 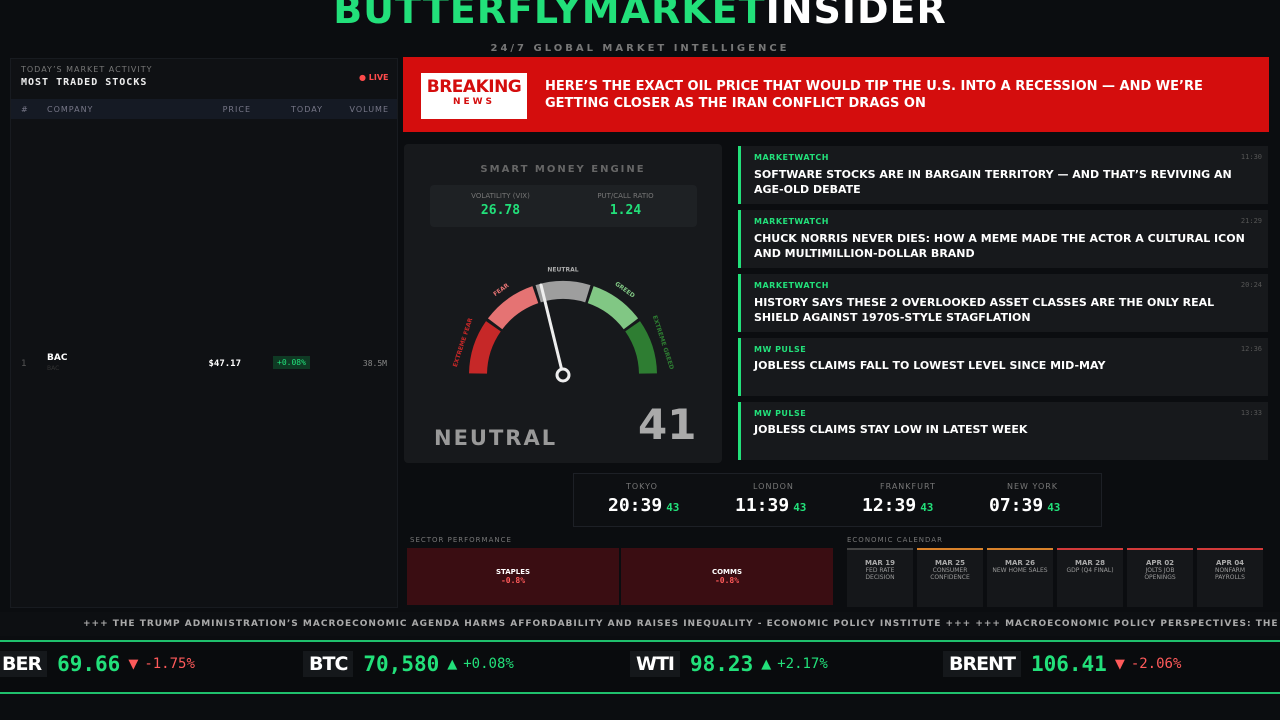 I want to click on column-header: #, so click(x=25, y=109).